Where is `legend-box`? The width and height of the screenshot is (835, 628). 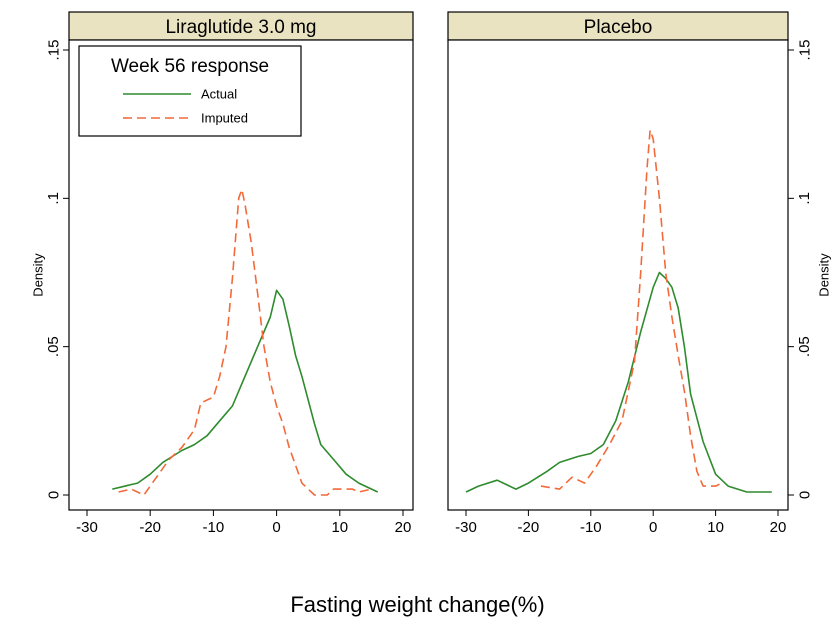 legend-box is located at coordinates (190, 91).